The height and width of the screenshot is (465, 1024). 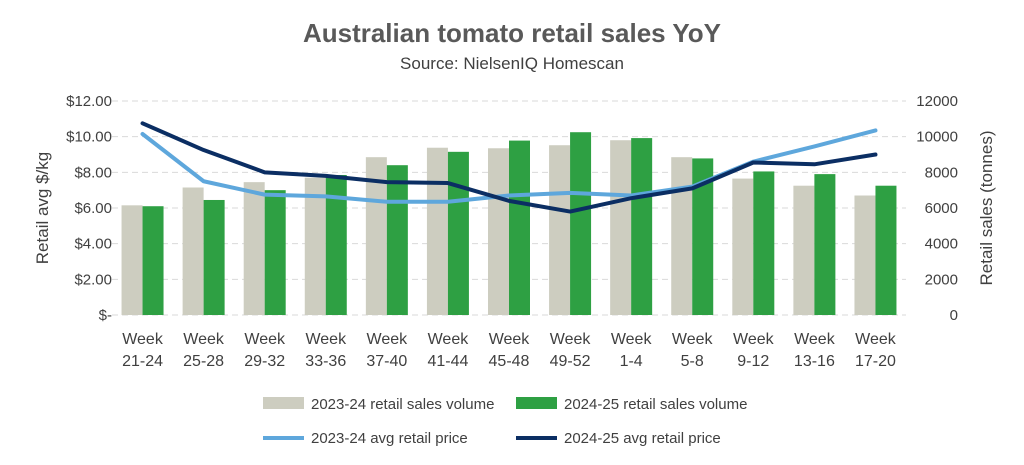 What do you see at coordinates (642, 438) in the screenshot?
I see `legend-label-2024-25-price: 2024-25 avg retail price` at bounding box center [642, 438].